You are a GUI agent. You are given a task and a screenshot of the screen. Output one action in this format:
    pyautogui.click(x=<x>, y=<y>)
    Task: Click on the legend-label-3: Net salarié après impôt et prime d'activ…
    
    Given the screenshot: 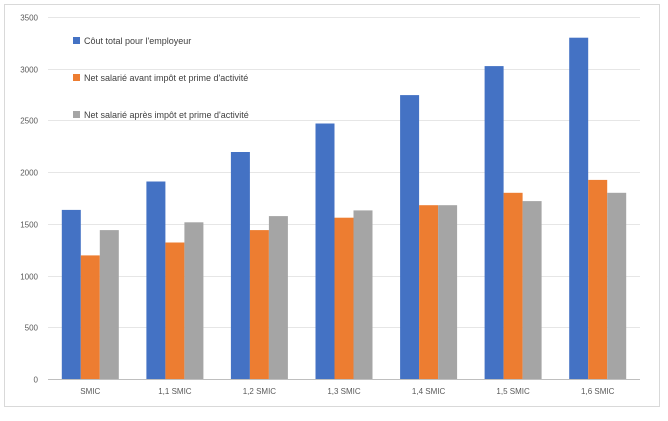 What is the action you would take?
    pyautogui.click(x=166, y=115)
    